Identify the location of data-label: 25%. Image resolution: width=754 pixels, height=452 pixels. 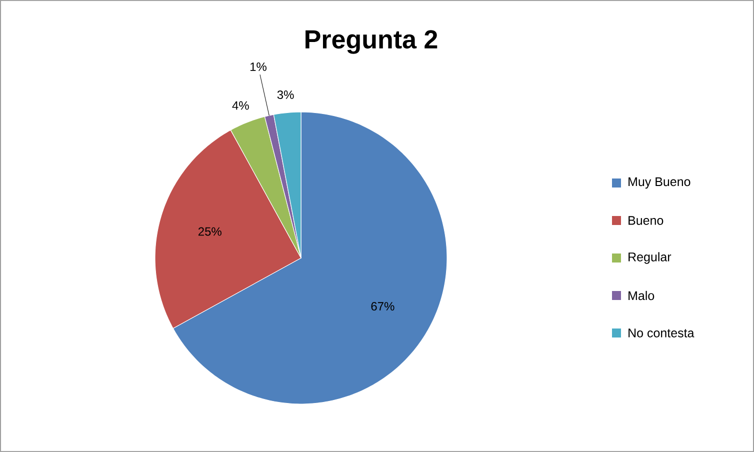
(210, 231).